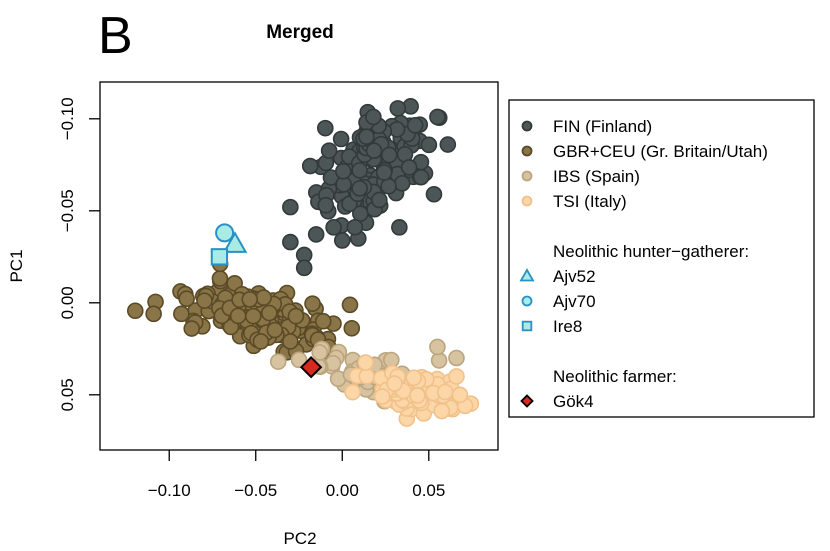 The height and width of the screenshot is (551, 830). Describe the element at coordinates (67, 210) in the screenshot. I see `y-tick-label: −0.05` at that location.